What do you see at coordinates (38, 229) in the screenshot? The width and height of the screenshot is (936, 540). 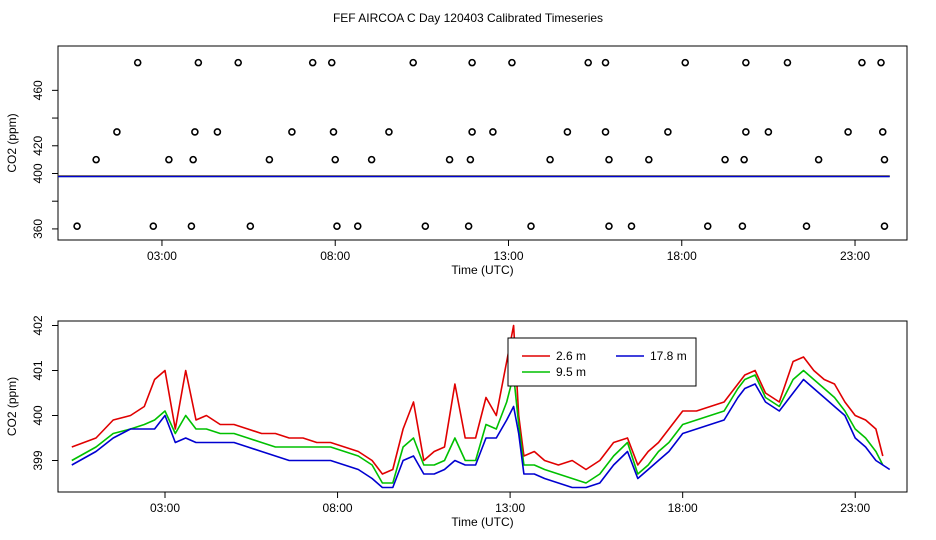 I see `y-tick-label: 360` at bounding box center [38, 229].